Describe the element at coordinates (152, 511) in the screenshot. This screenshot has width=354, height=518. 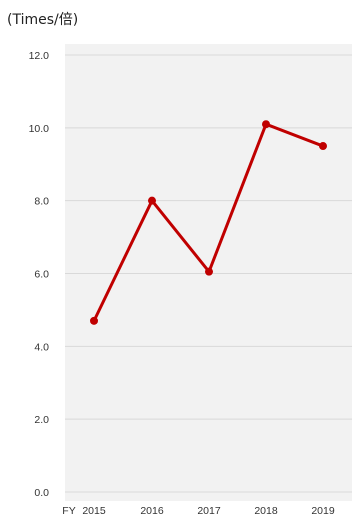
I see `x-tick-label: 2016` at that location.